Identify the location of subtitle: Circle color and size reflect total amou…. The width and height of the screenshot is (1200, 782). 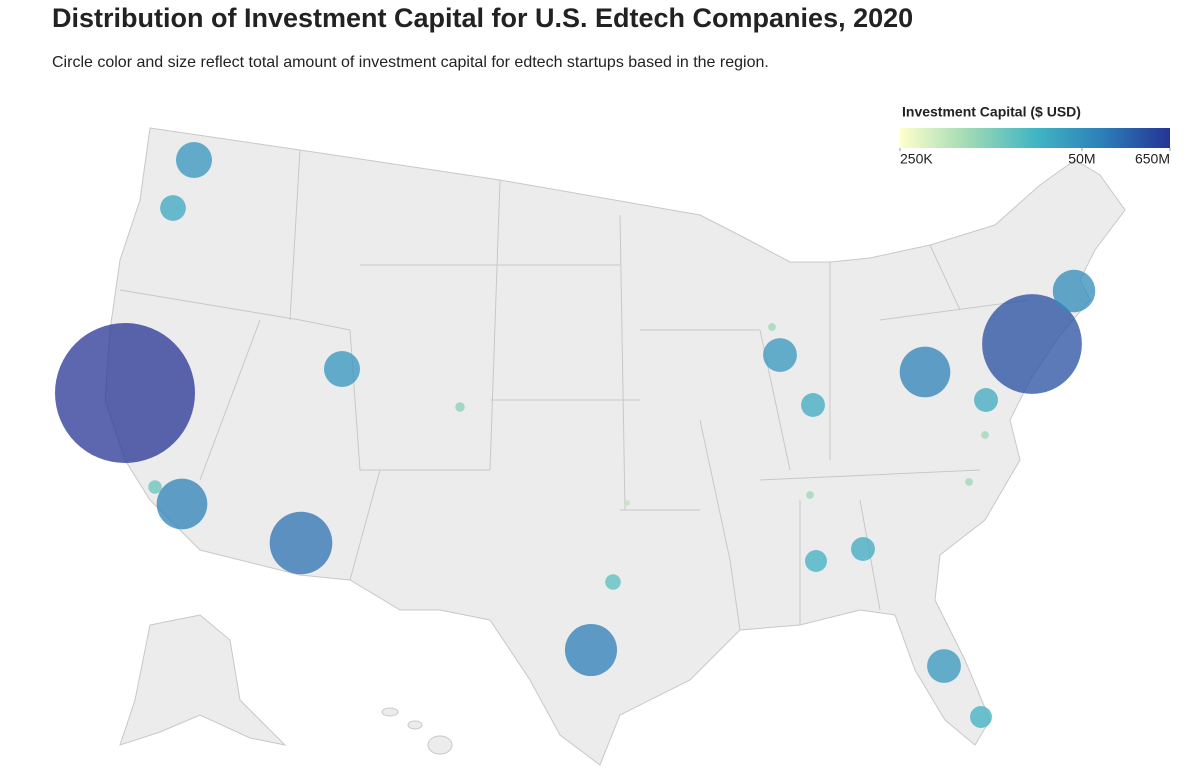
(410, 62).